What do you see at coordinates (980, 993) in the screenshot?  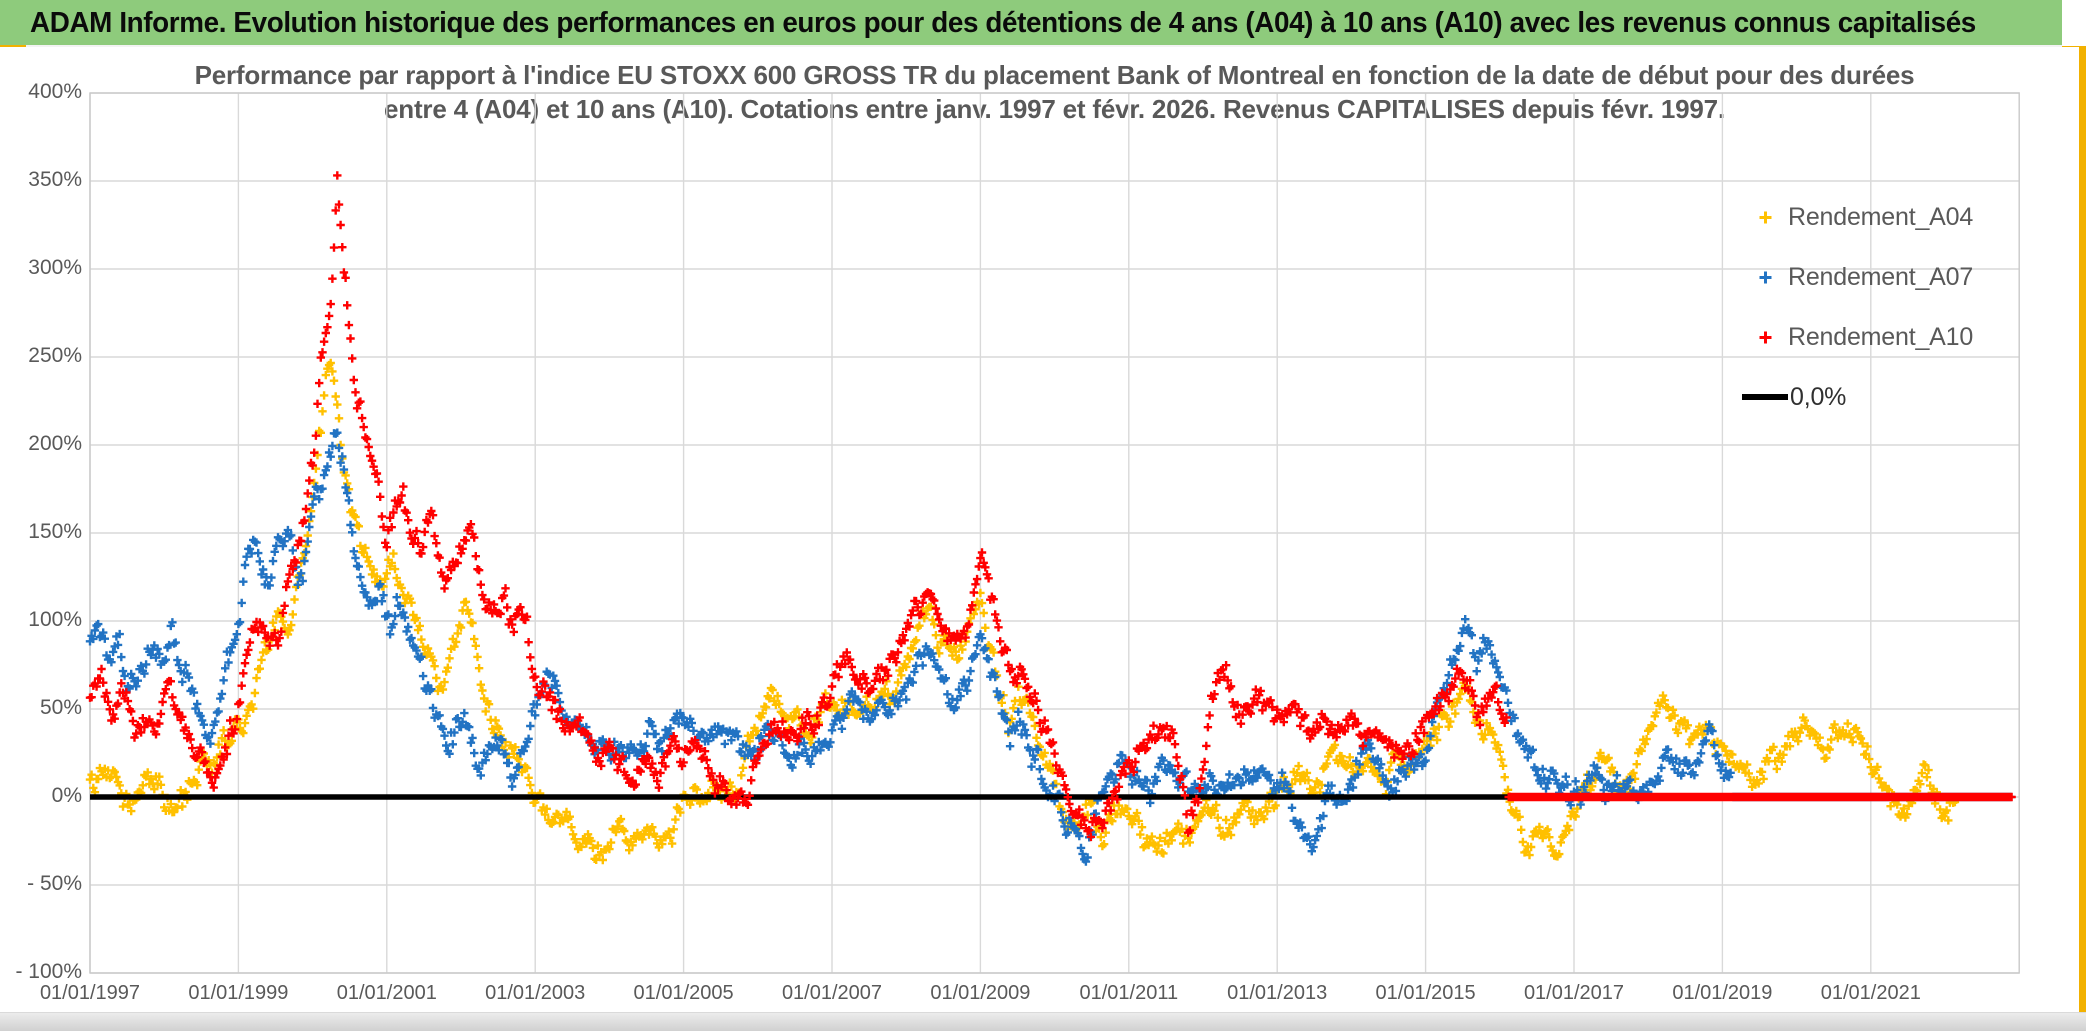 I see `x-tick-label: 01/01/2009` at bounding box center [980, 993].